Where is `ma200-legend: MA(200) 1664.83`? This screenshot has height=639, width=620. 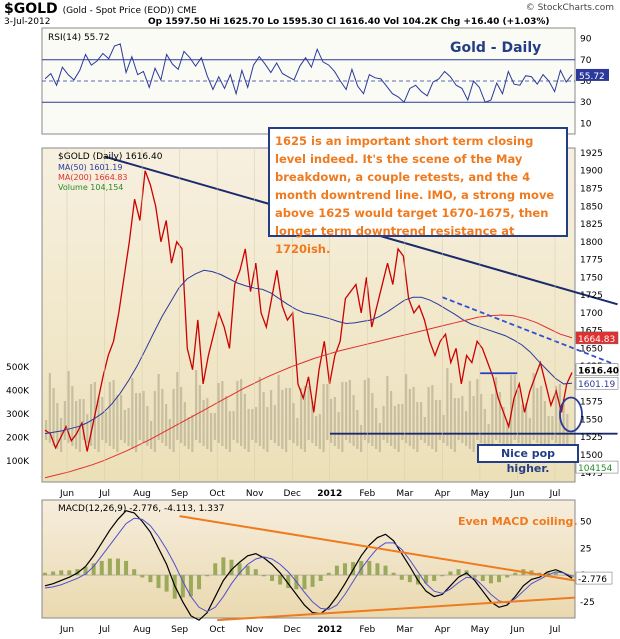
ma200-legend: MA(200) 1664.83 is located at coordinates (93, 177).